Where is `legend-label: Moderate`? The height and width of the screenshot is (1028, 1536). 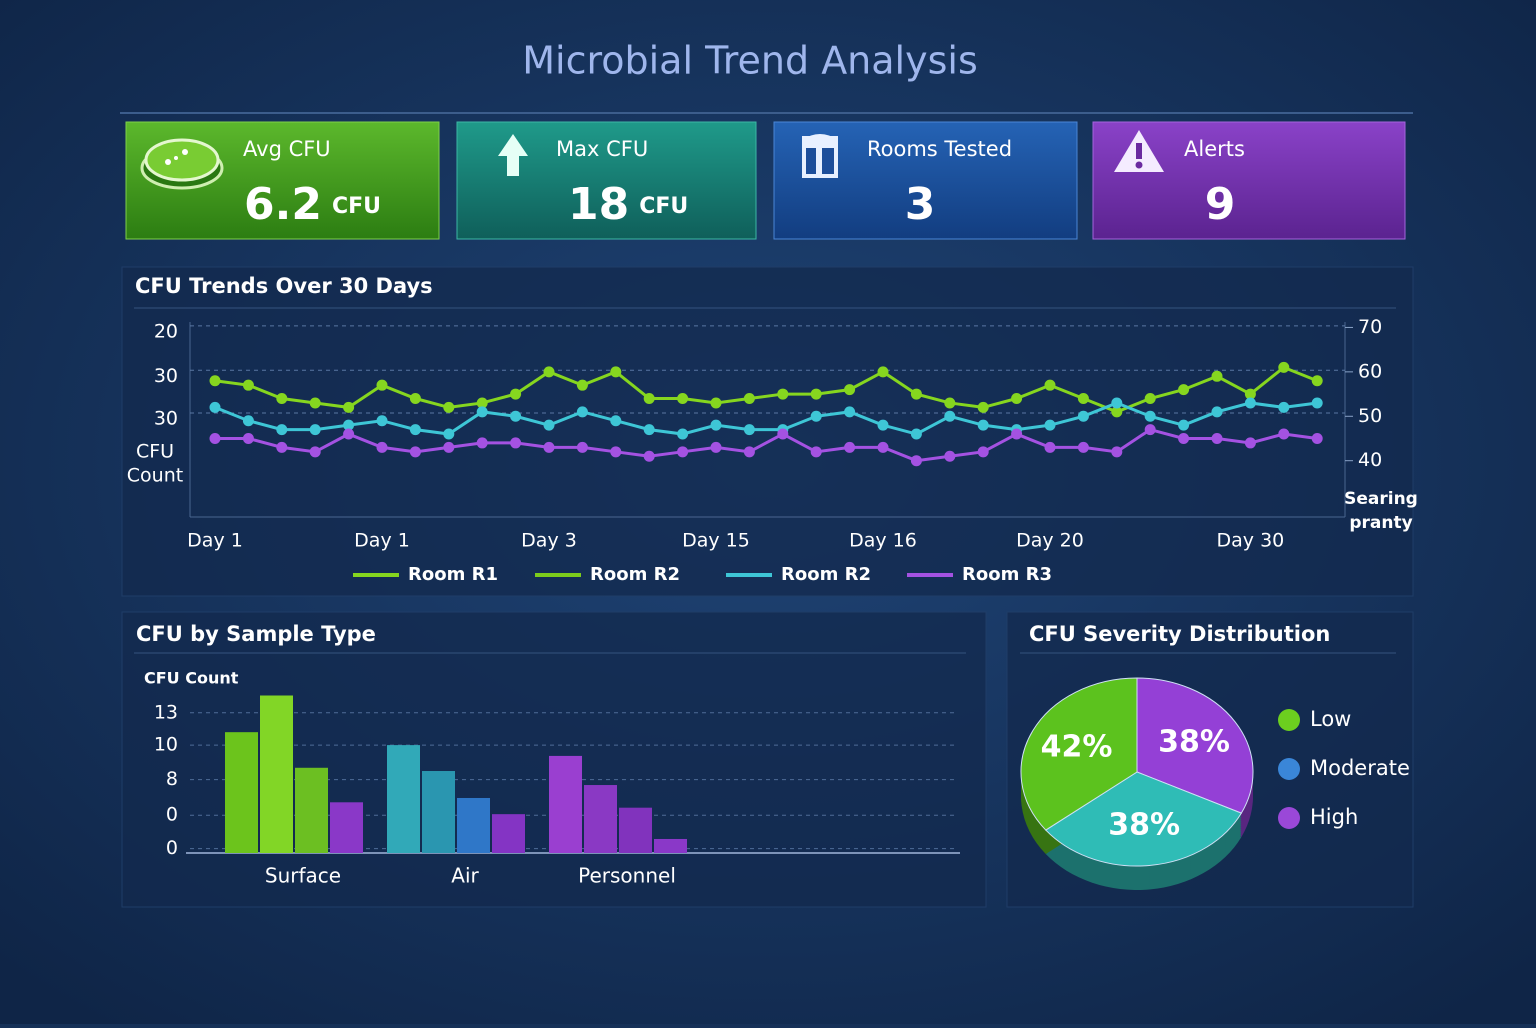 legend-label: Moderate is located at coordinates (1360, 768).